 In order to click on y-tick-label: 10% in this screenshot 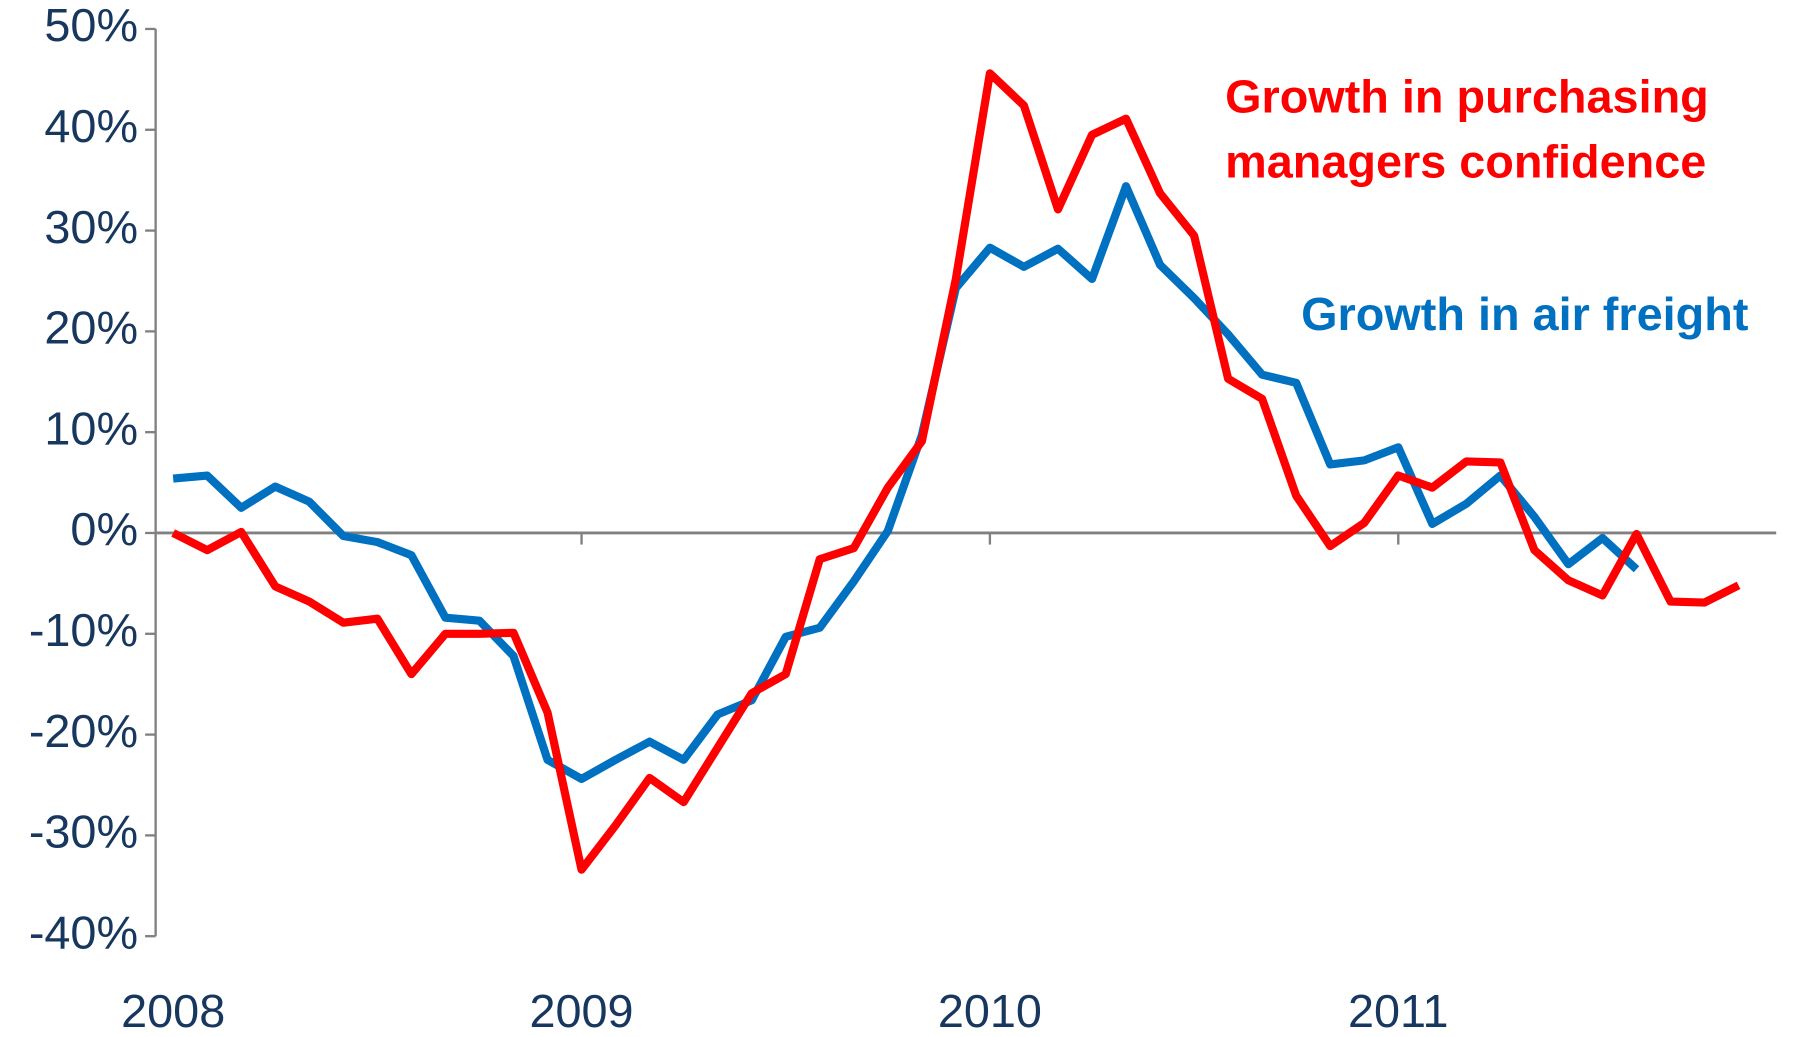, I will do `click(91, 429)`.